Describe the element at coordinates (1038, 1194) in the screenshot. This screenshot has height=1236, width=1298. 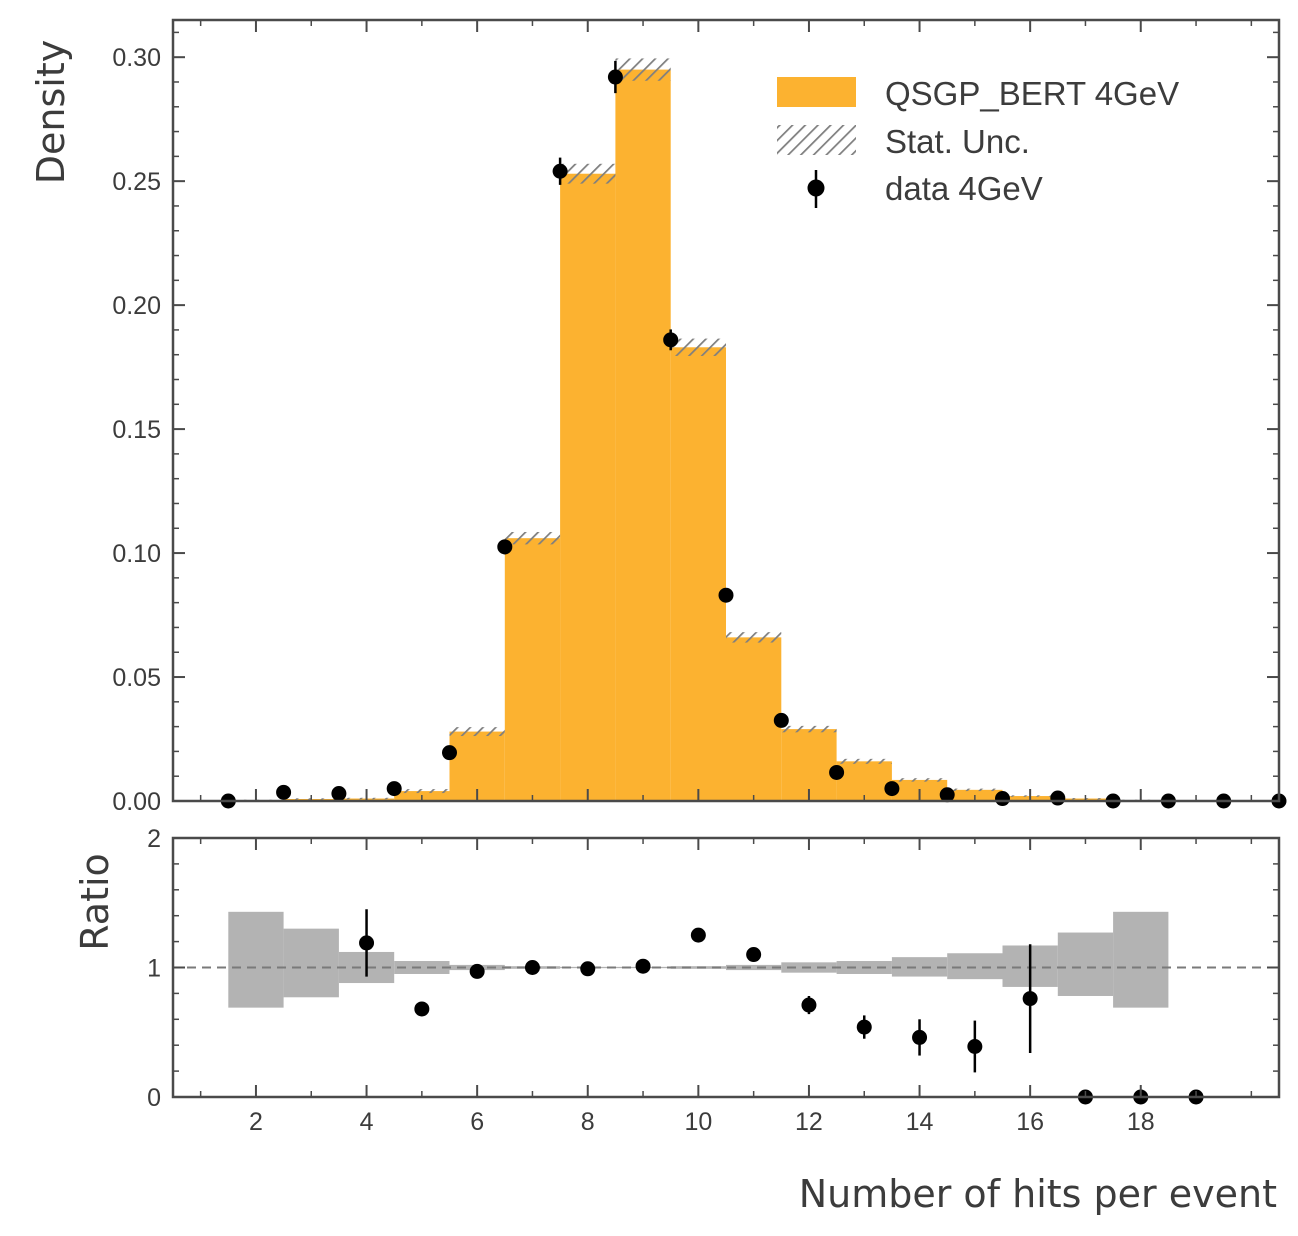
I see `x-axis-title: Number of hits per event` at that location.